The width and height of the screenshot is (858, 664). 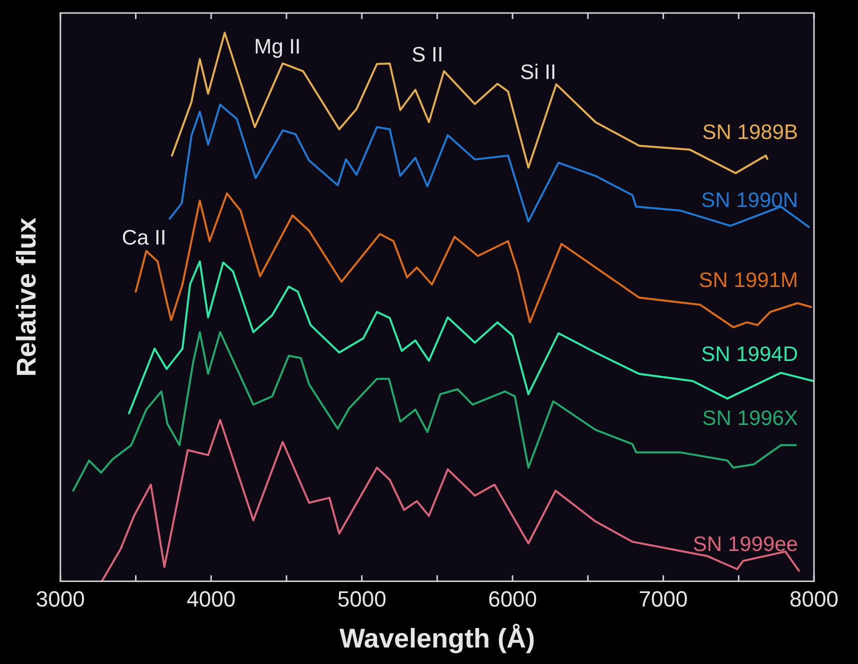 I want to click on annotation: Mg II, so click(x=277, y=46).